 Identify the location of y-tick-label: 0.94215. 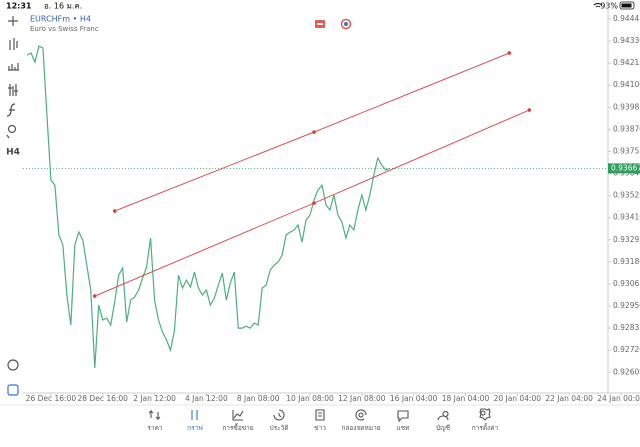
(626, 62).